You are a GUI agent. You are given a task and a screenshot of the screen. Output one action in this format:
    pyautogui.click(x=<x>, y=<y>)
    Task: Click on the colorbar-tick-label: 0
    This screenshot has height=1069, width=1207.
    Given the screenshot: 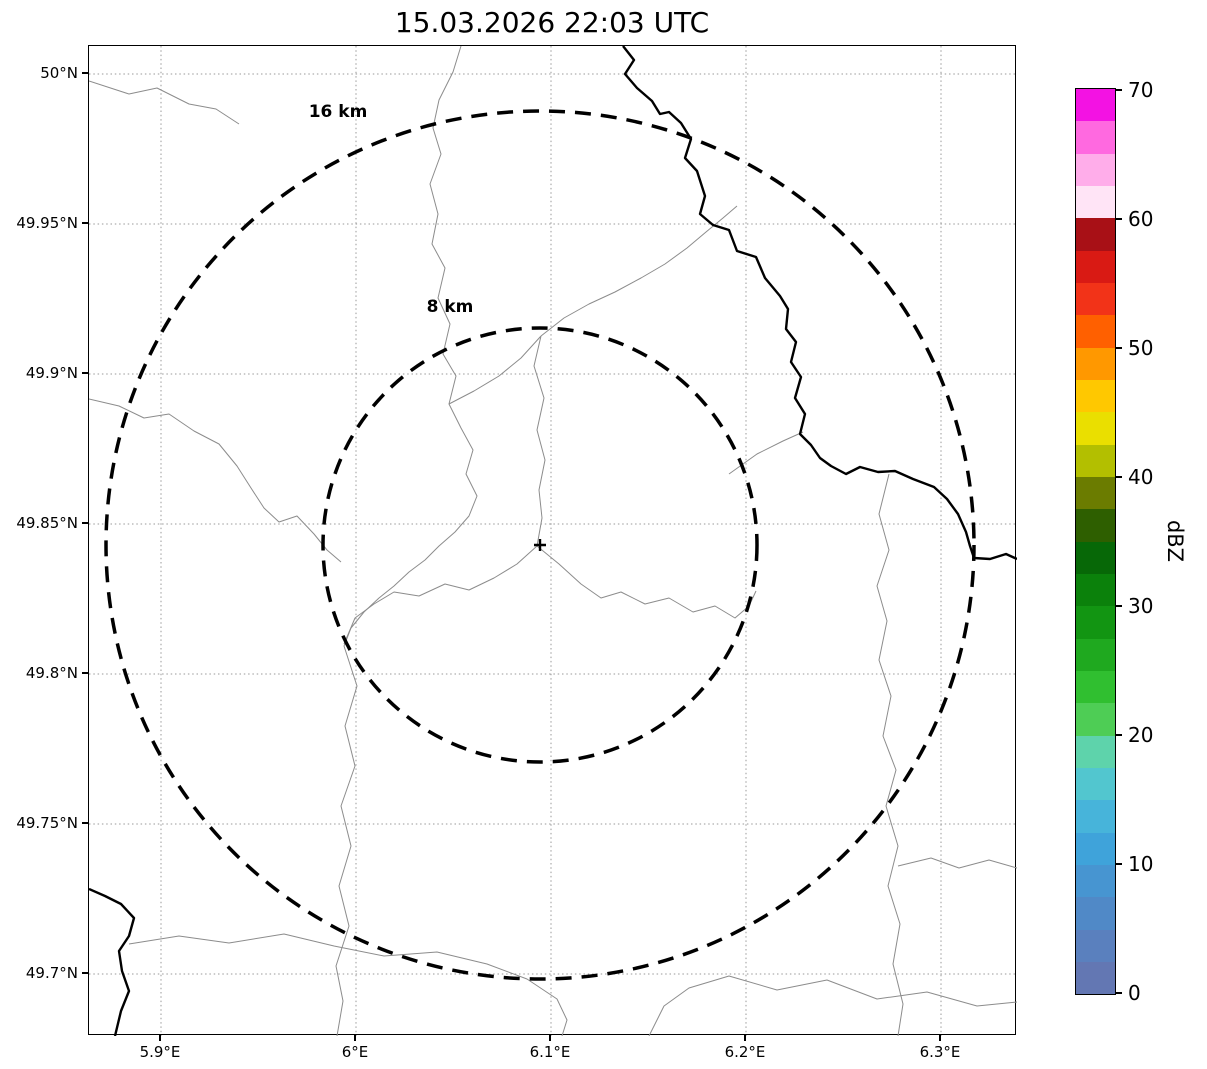 What is the action you would take?
    pyautogui.click(x=1134, y=993)
    